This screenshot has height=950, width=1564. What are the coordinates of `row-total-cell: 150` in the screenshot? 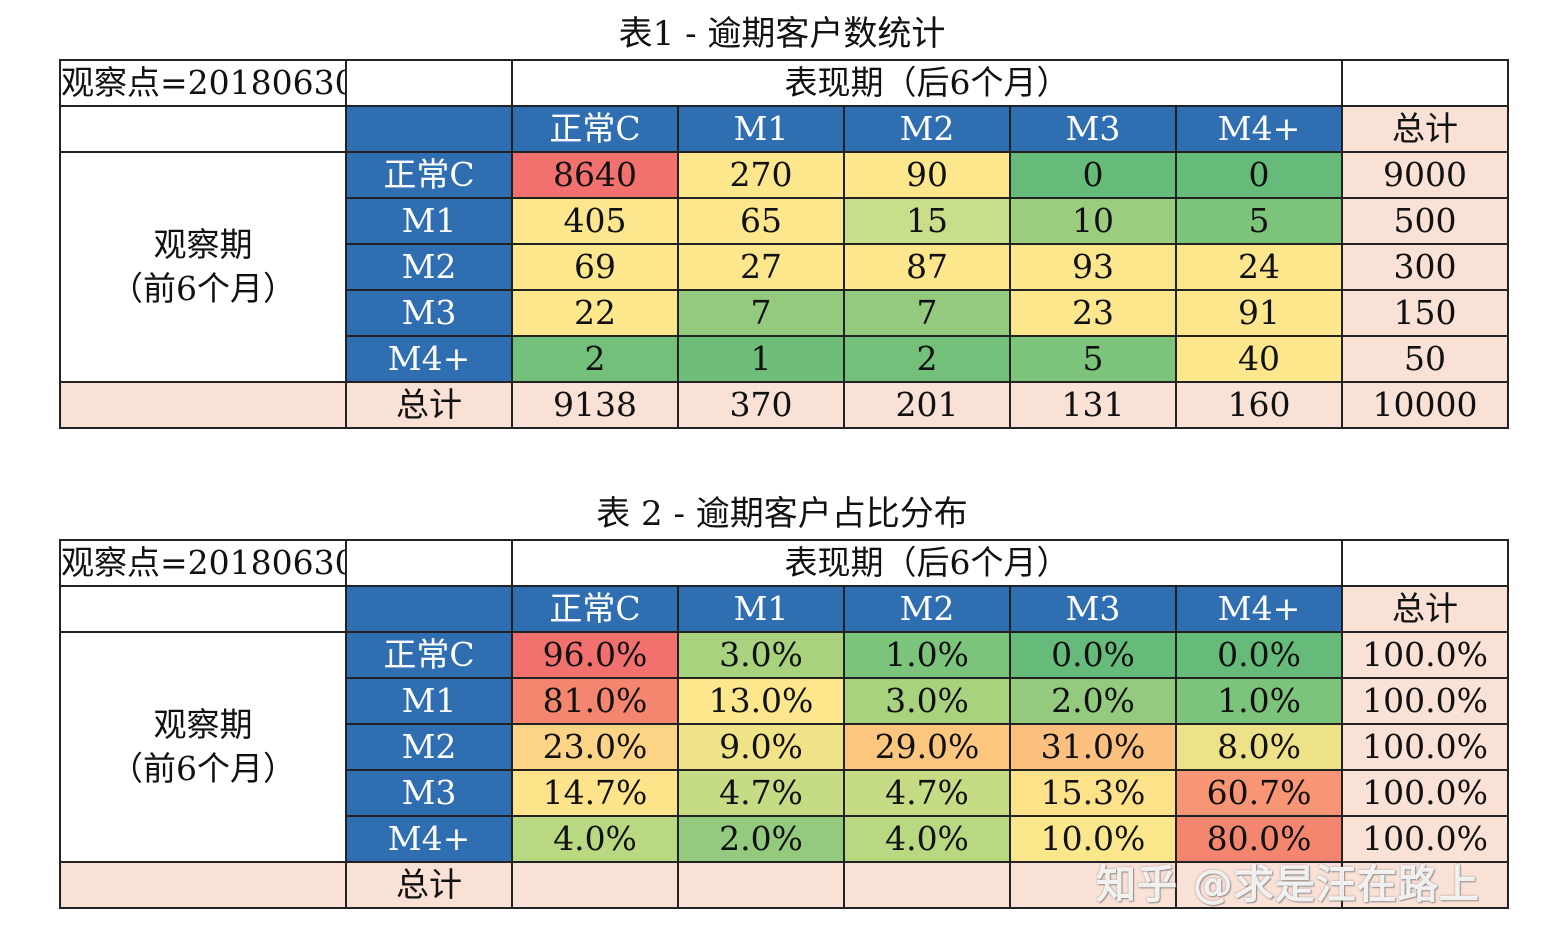 It's located at (1425, 313).